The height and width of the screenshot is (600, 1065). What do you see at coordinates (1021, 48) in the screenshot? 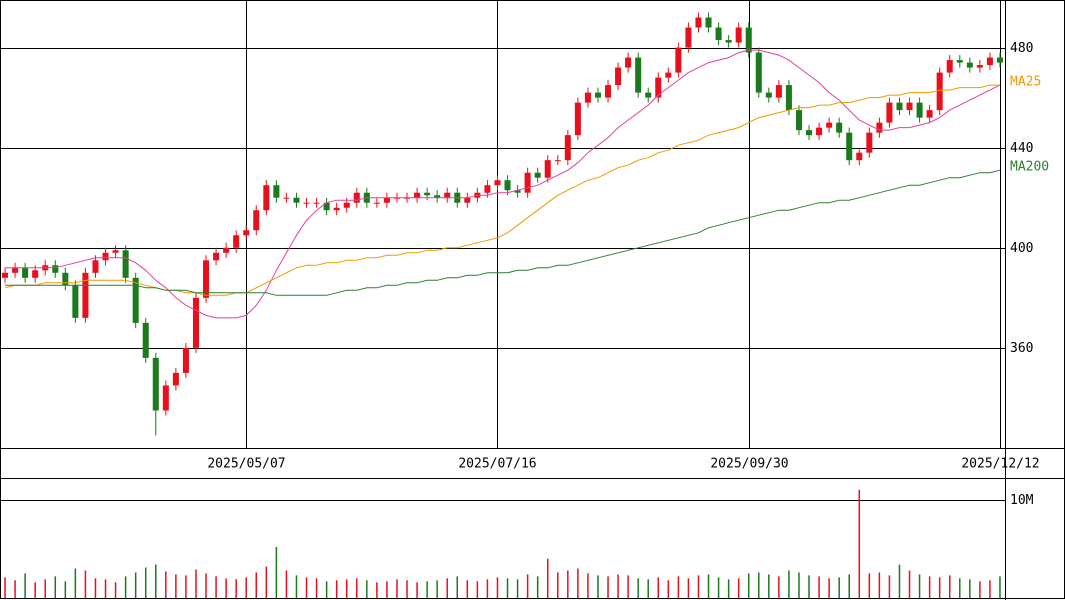
I see `y-tick-label: 480` at bounding box center [1021, 48].